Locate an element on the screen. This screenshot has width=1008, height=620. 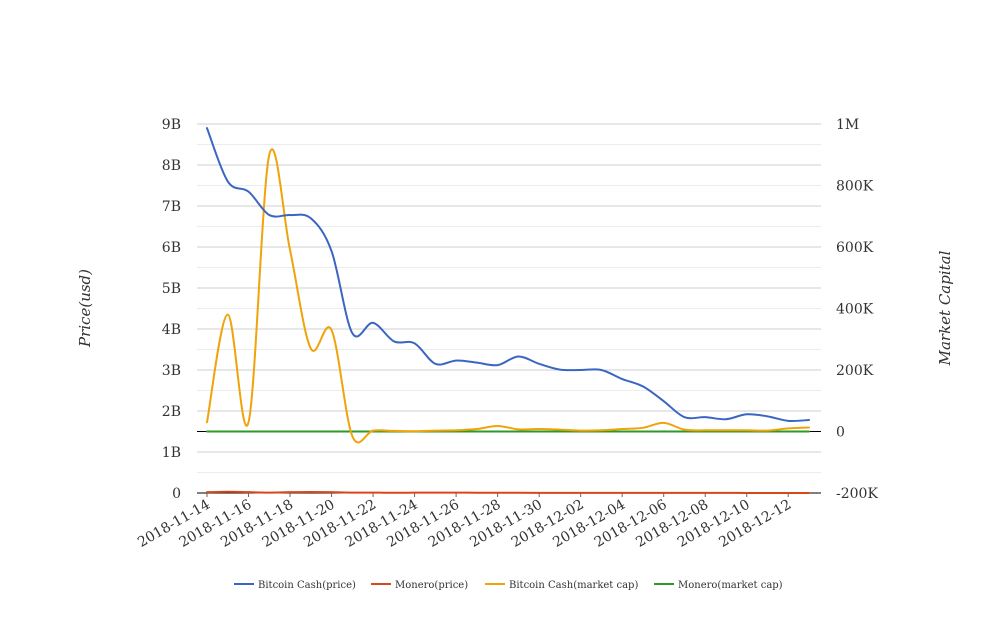
y-left-tick-label: 8B is located at coordinates (171, 166).